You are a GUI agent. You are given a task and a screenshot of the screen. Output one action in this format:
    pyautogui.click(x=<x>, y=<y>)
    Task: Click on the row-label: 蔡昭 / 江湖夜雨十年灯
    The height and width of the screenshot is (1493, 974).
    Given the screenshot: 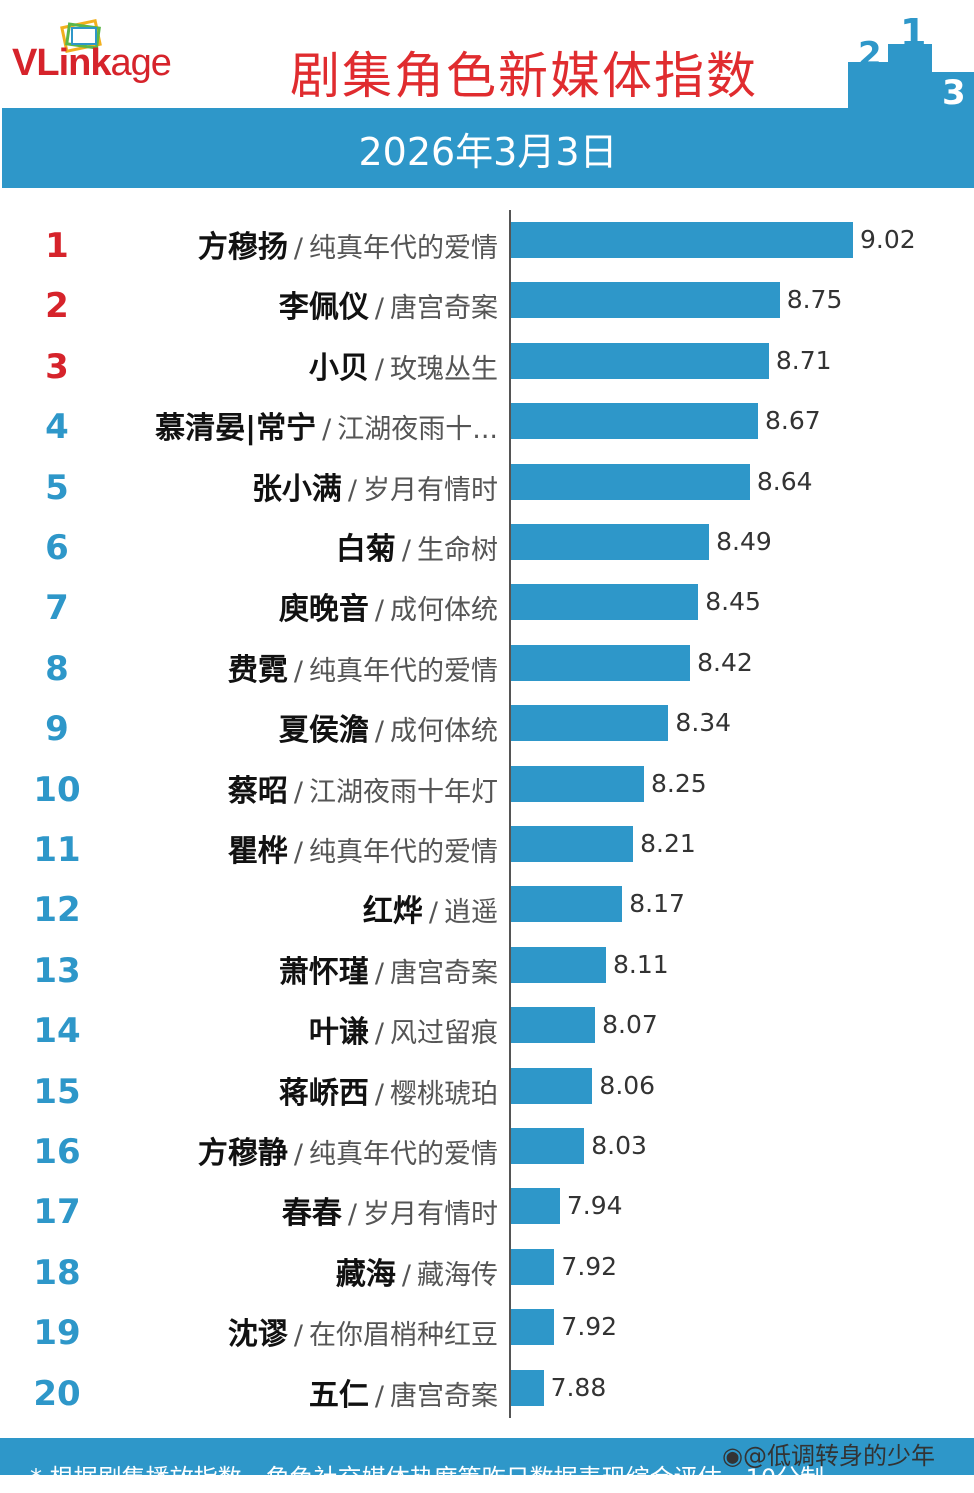 What is the action you would take?
    pyautogui.click(x=363, y=788)
    